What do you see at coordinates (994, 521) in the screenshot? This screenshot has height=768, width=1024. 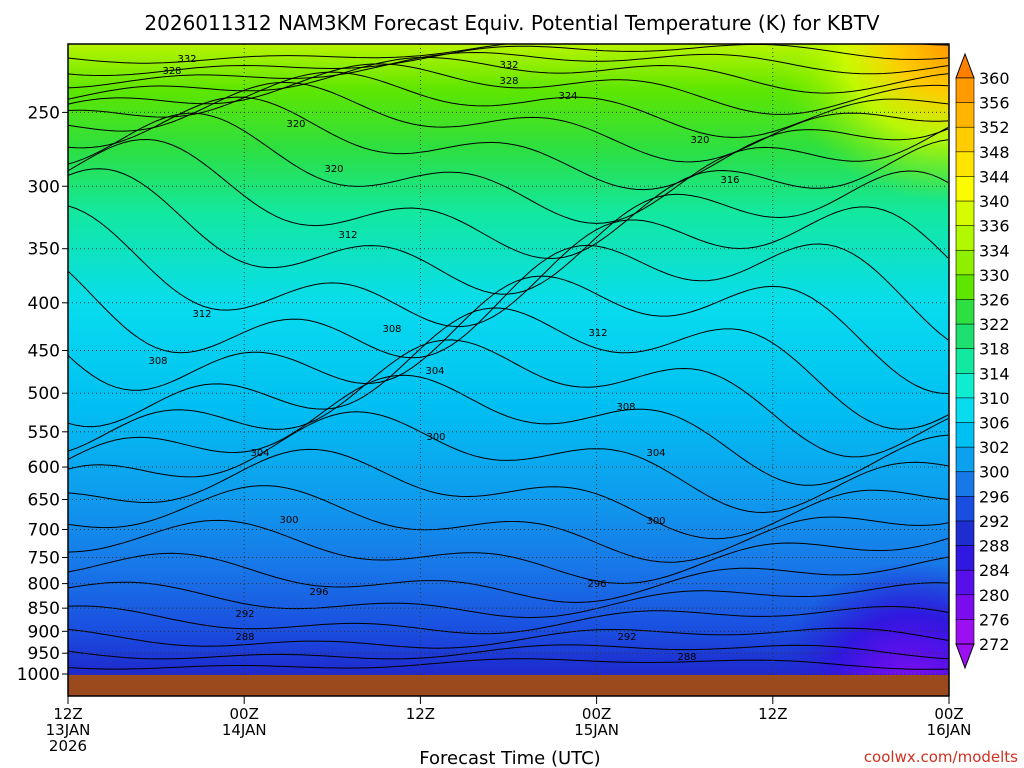 I see `colorbar-label: 292` at bounding box center [994, 521].